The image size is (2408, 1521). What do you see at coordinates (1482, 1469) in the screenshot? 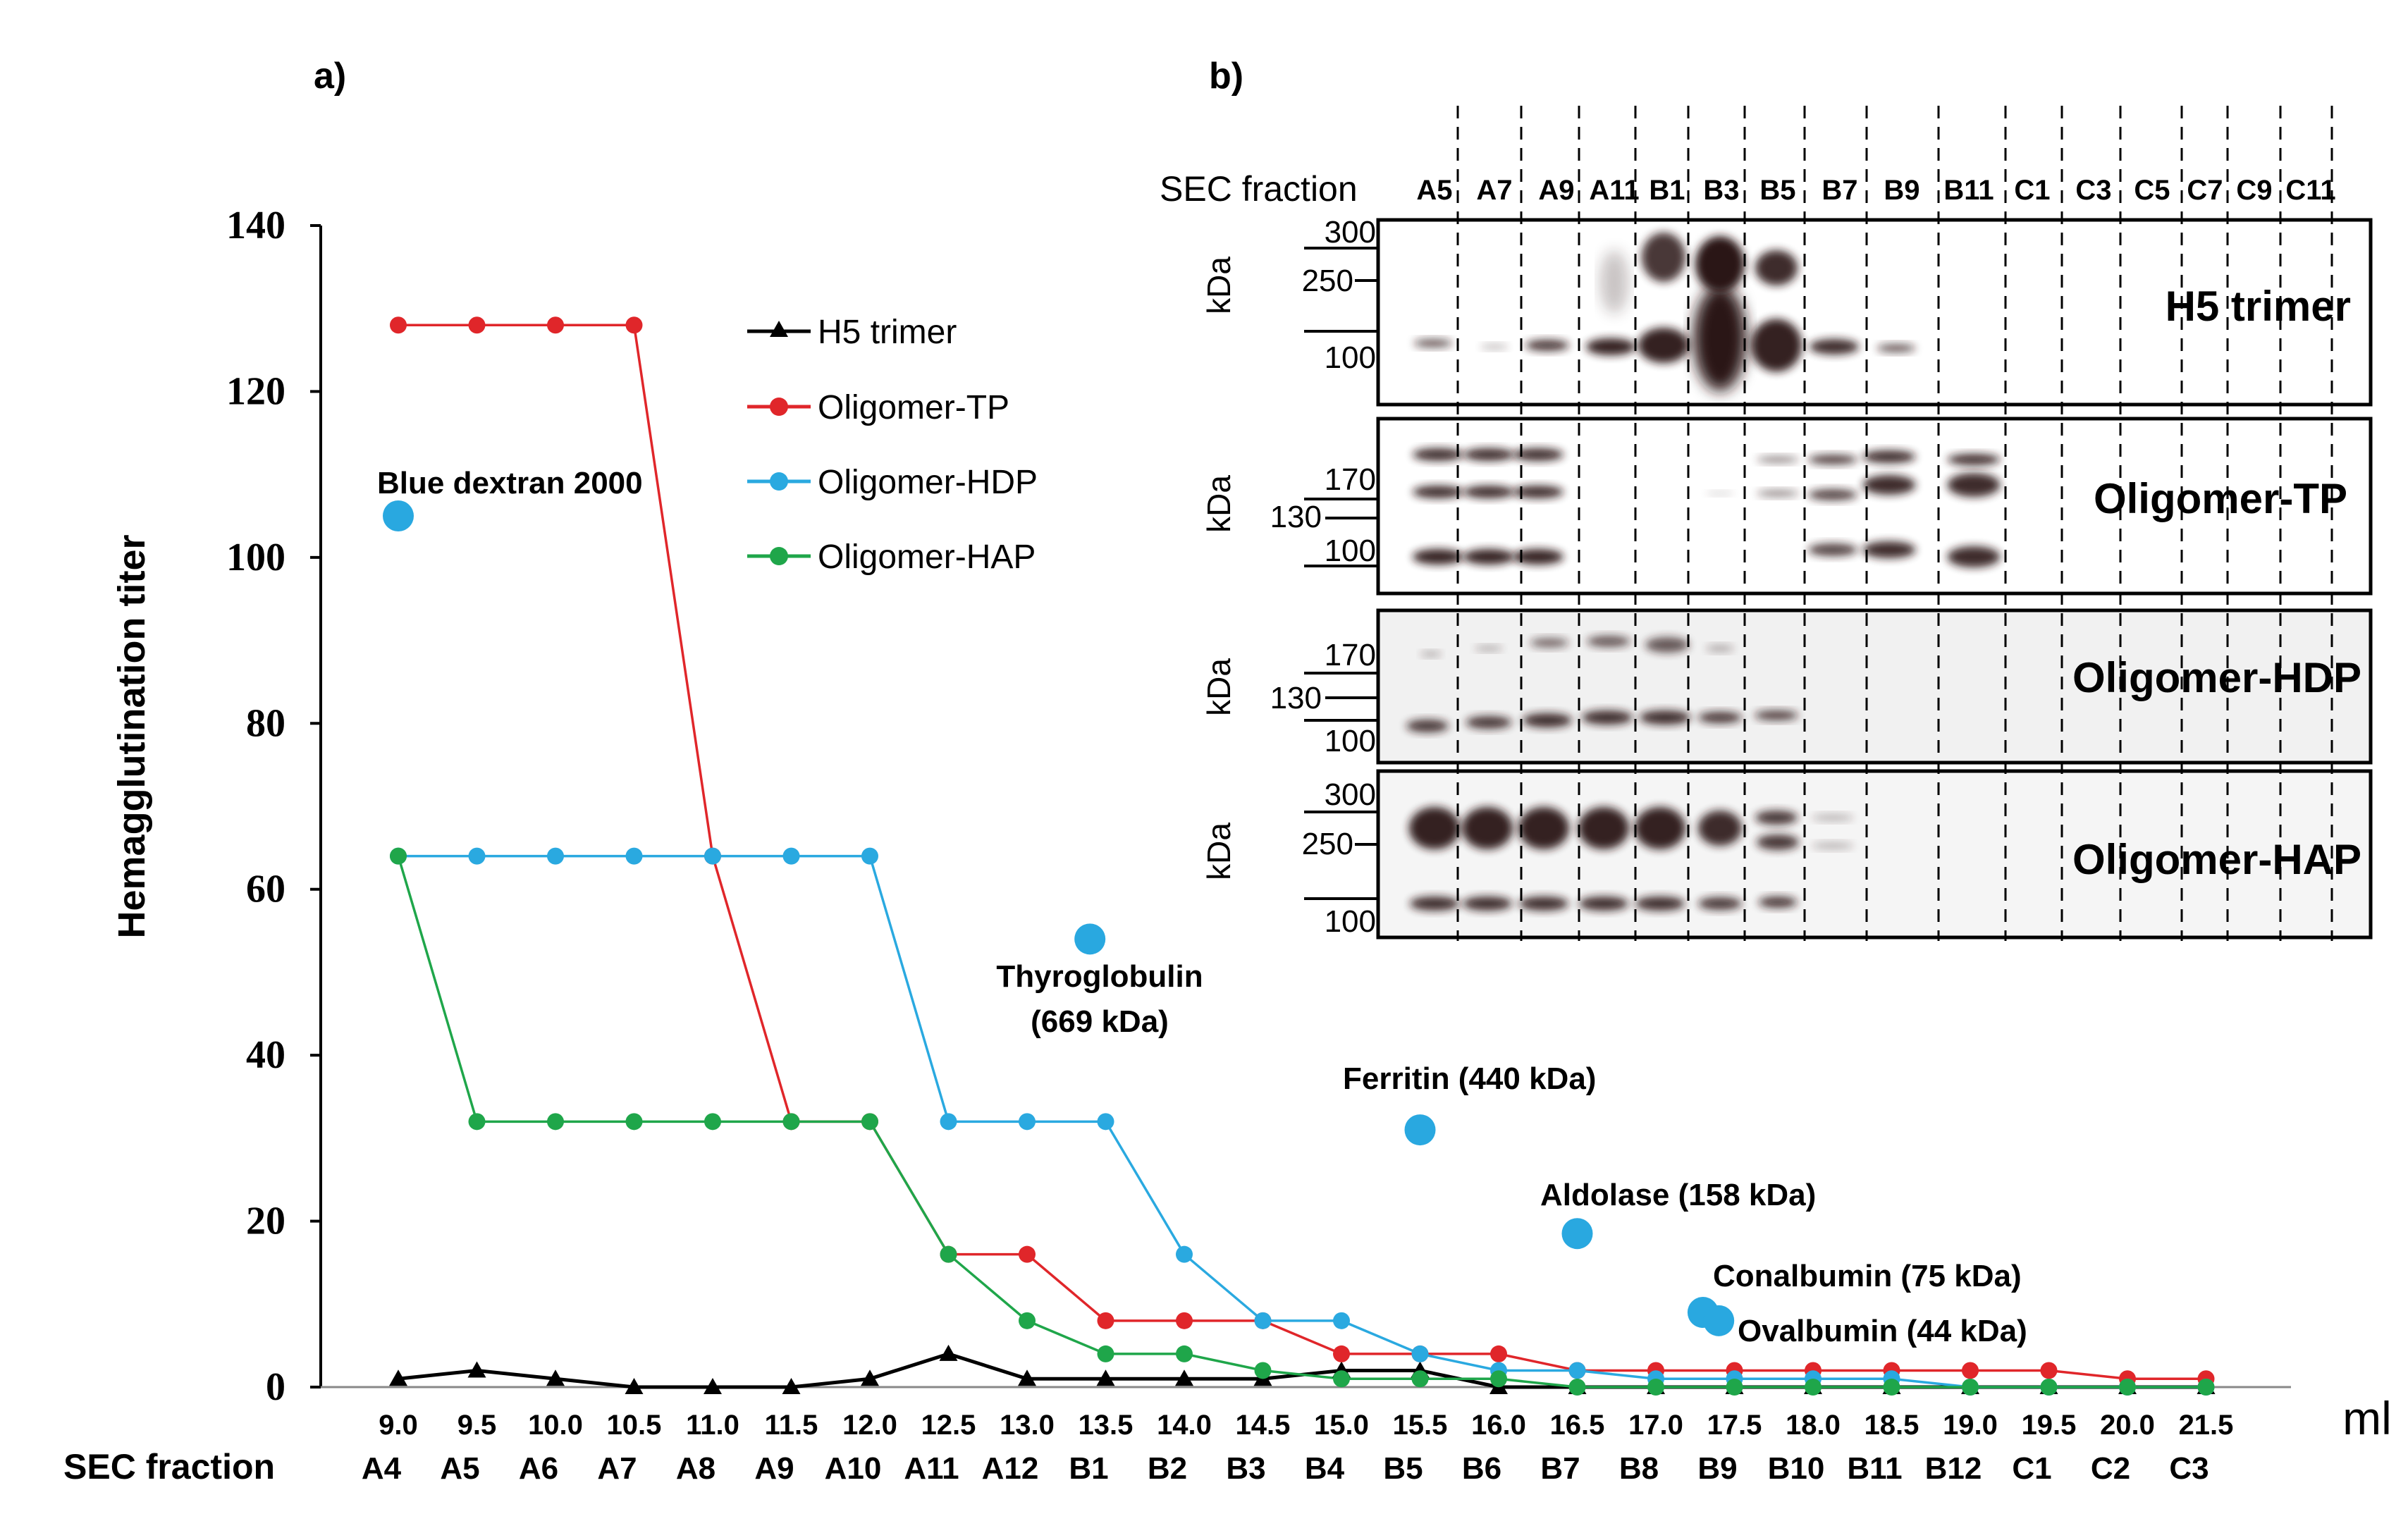
I see `x-fraction-label: B6` at bounding box center [1482, 1469].